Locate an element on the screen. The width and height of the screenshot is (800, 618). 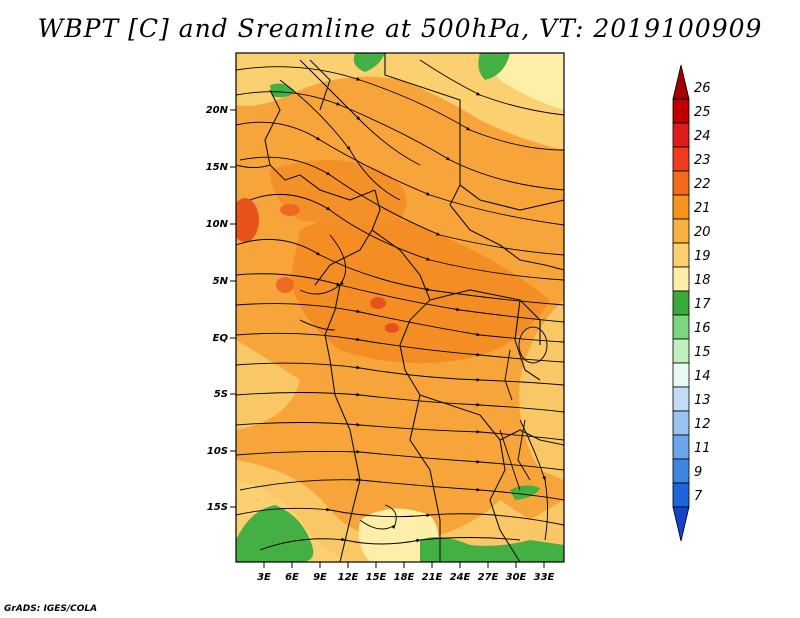
lon-label: 21E is located at coordinates (432, 577).